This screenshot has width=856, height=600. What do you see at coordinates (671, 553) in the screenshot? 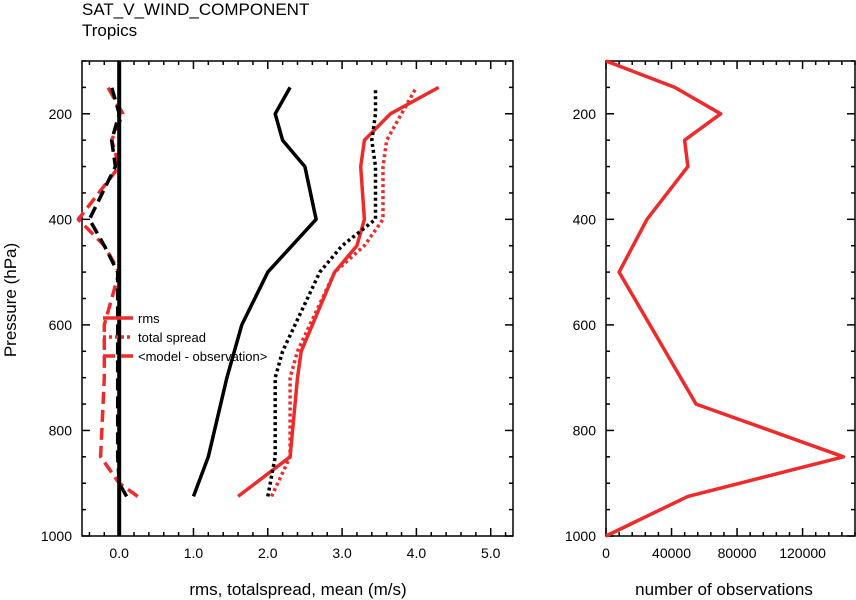
I see `x-tick-label: 40000` at bounding box center [671, 553].